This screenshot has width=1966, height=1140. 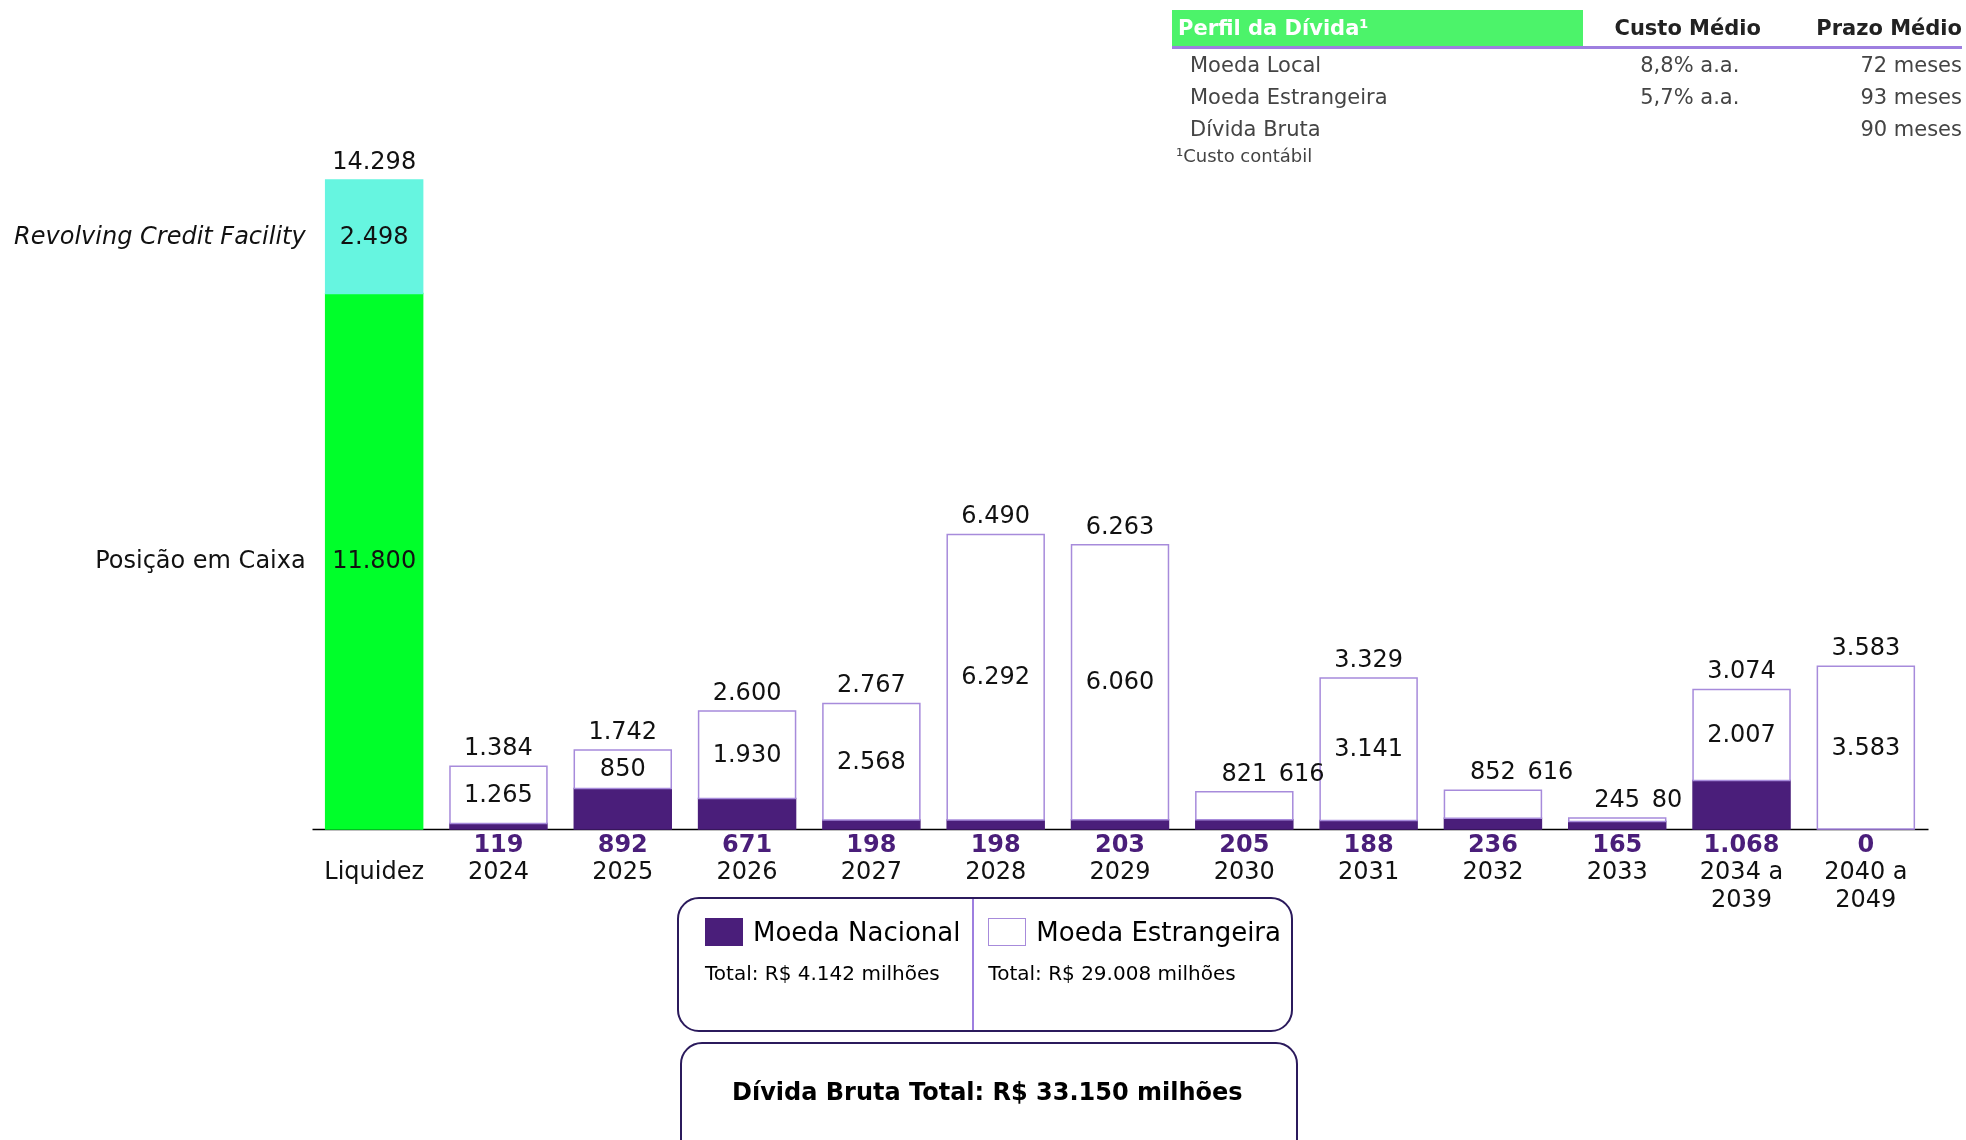 I want to click on data-label: 0, so click(x=1866, y=844).